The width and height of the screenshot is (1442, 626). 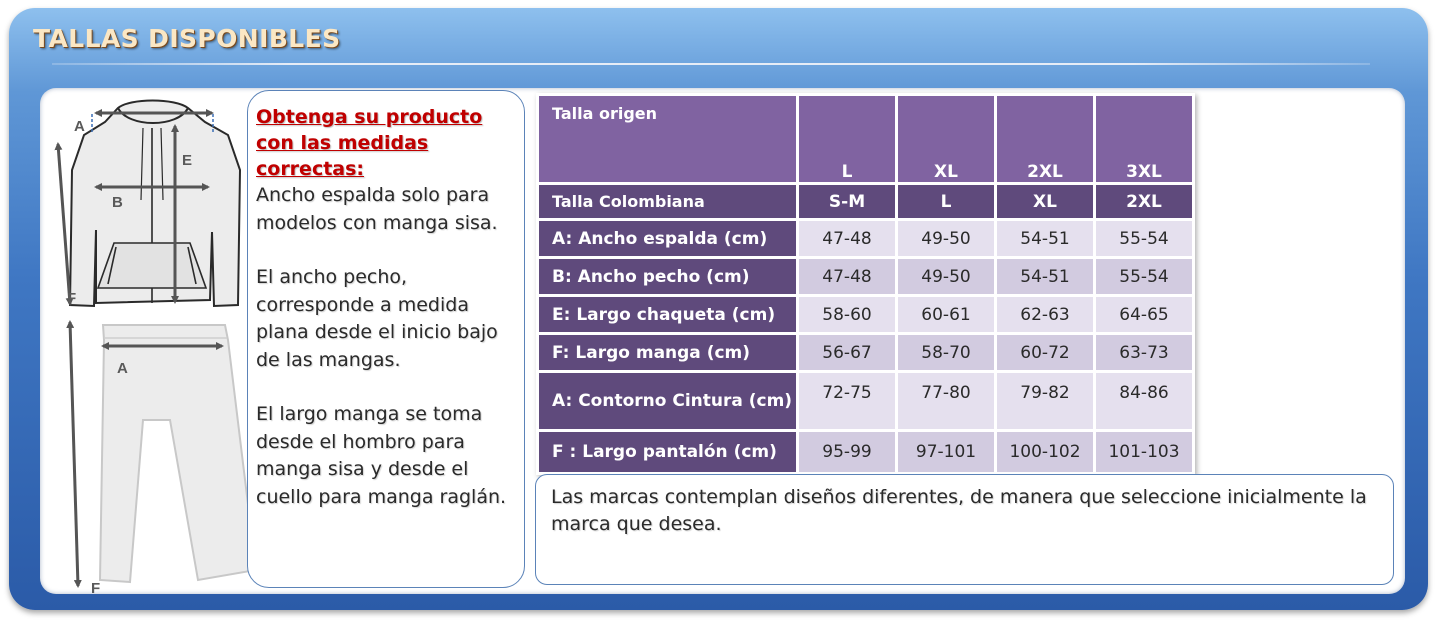 What do you see at coordinates (187, 38) in the screenshot?
I see `page-title: TALLAS DISPONIBLES` at bounding box center [187, 38].